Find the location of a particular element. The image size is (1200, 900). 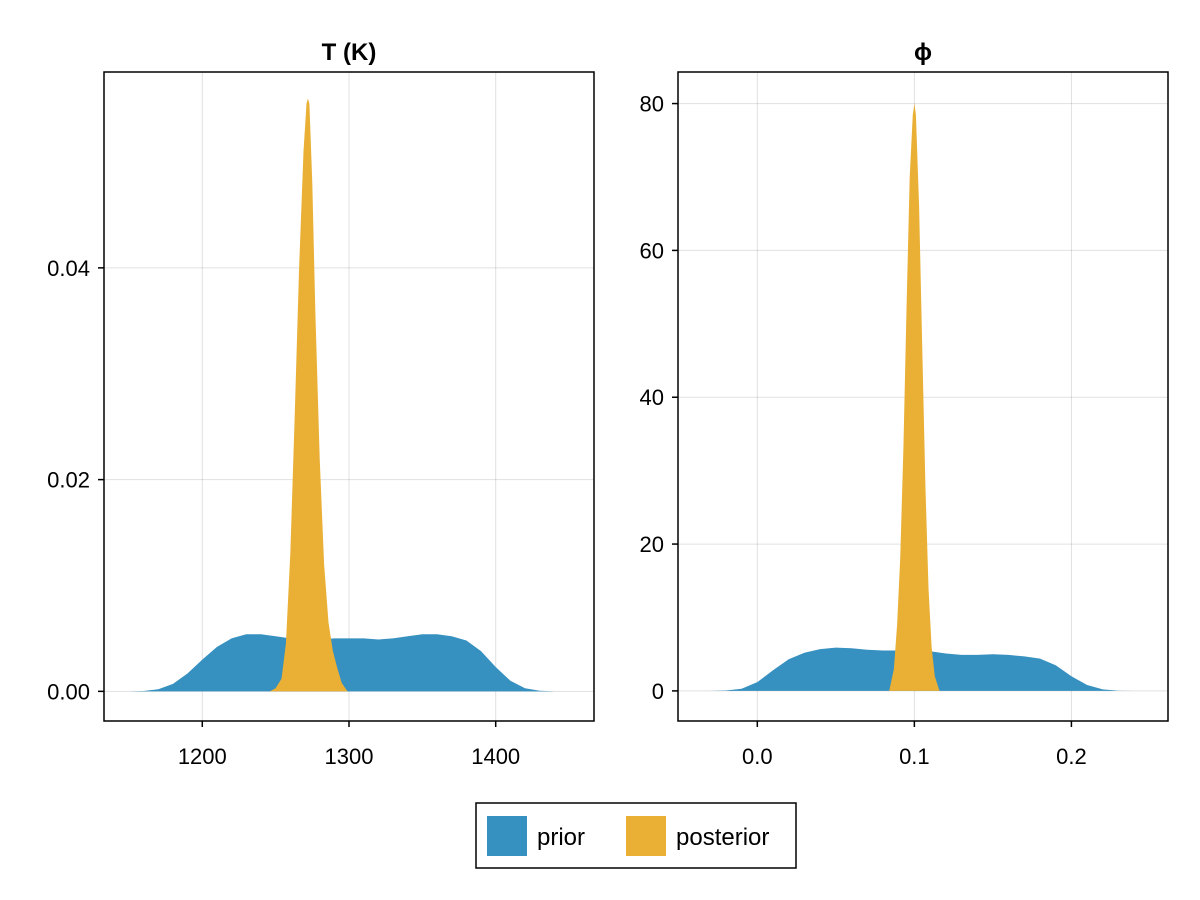

y-tick-label: 40 is located at coordinates (652, 397).